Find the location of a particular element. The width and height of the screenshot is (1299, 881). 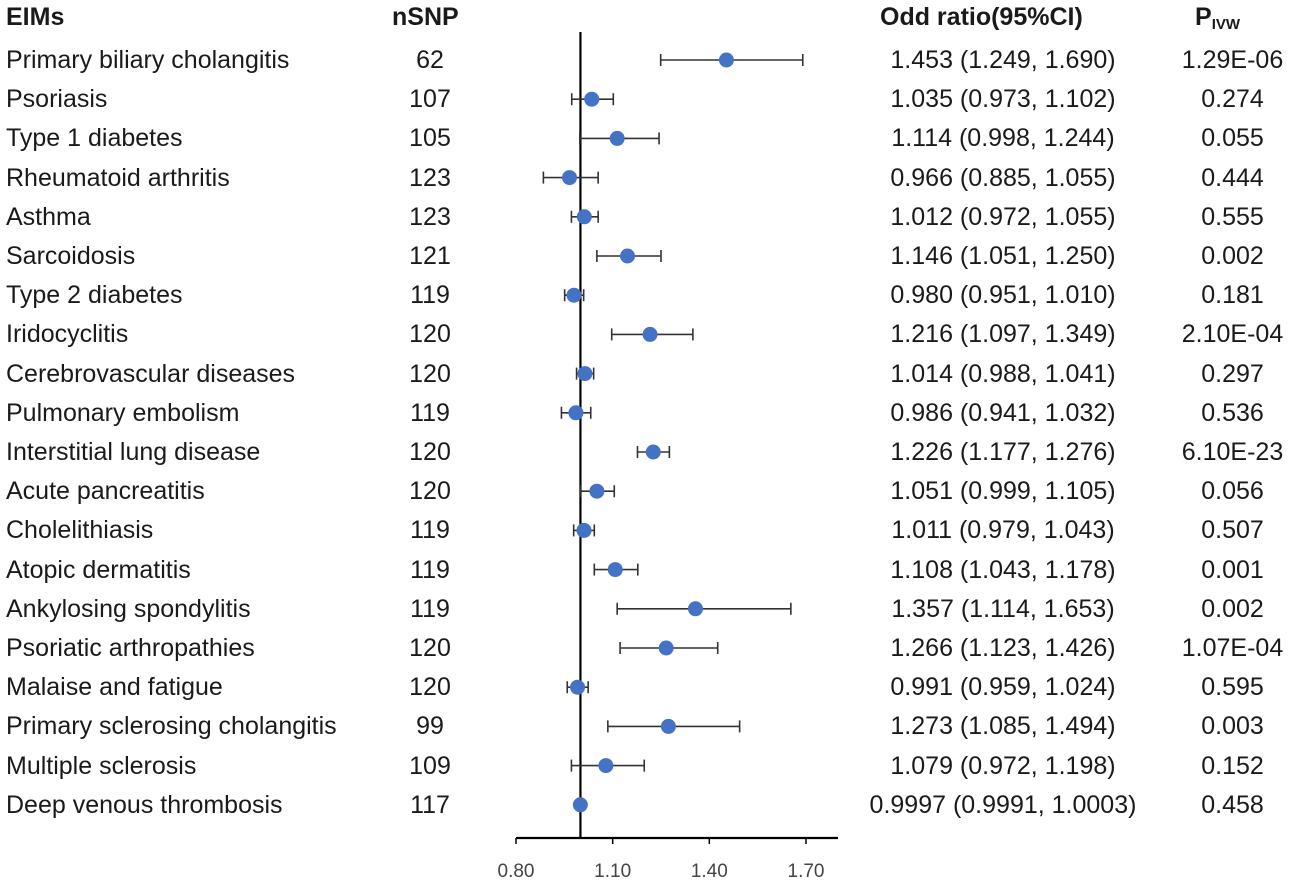

row-or-ci: 0.9997 (0.9991, 1.0003) is located at coordinates (1003, 804).